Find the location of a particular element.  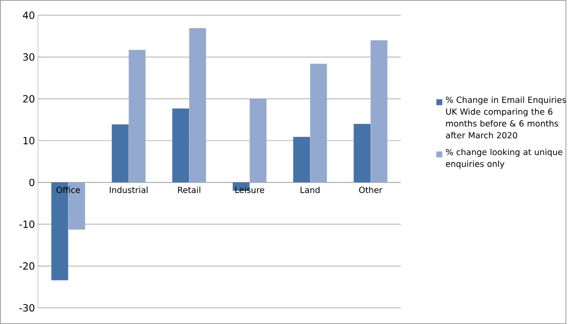

y-tick-label: 20 is located at coordinates (28, 99).